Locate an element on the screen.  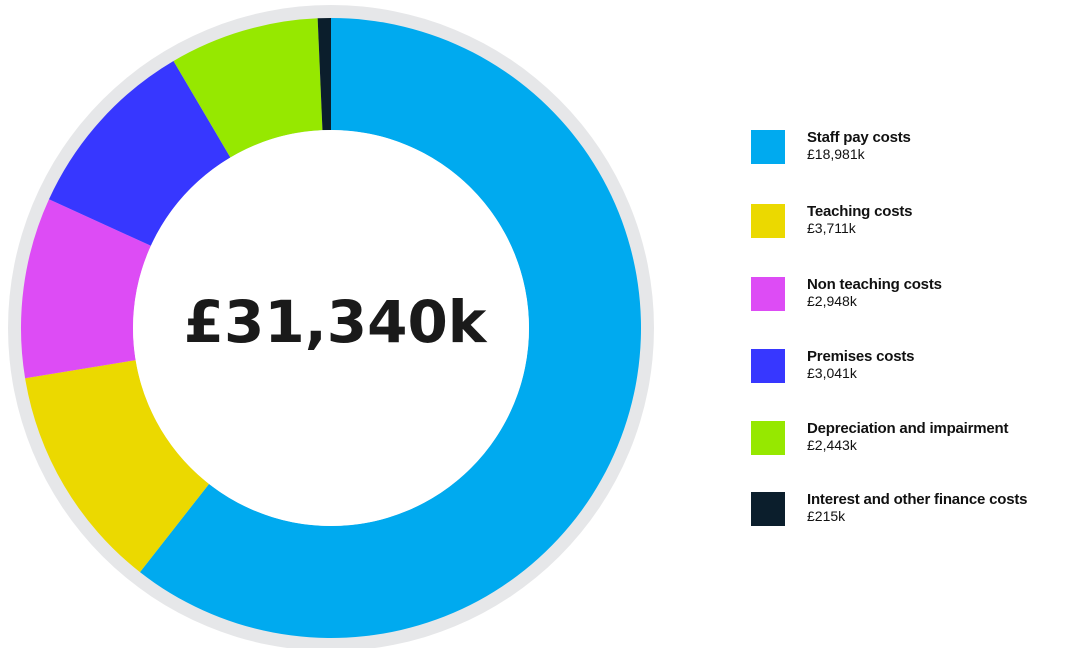
legend-label: Teaching costs is located at coordinates (860, 211).